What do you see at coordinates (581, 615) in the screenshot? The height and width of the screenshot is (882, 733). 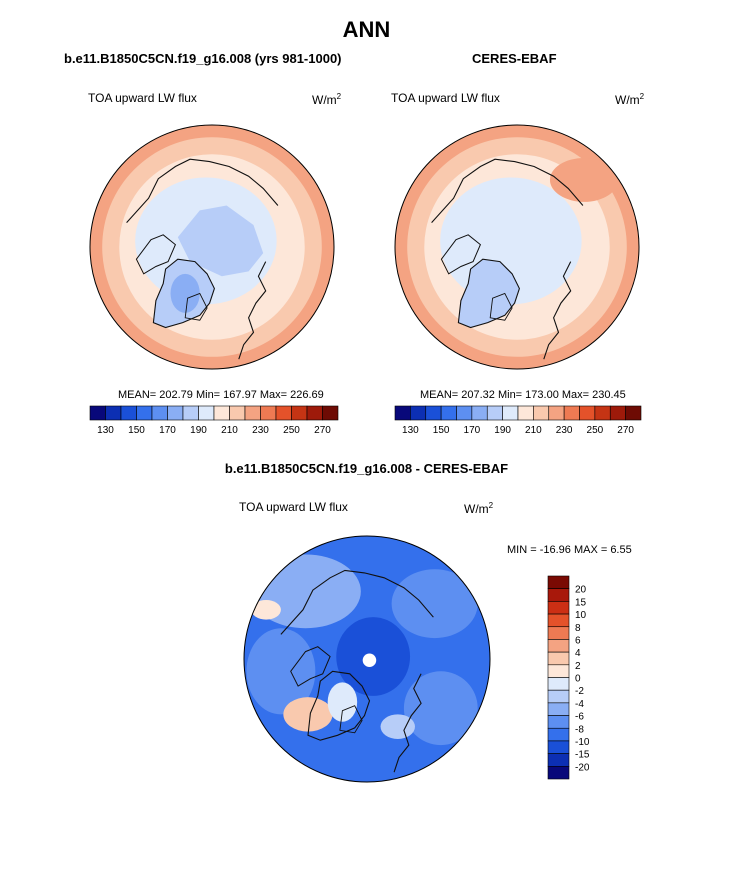 I see `colorbar-tick-label: 10` at bounding box center [581, 615].